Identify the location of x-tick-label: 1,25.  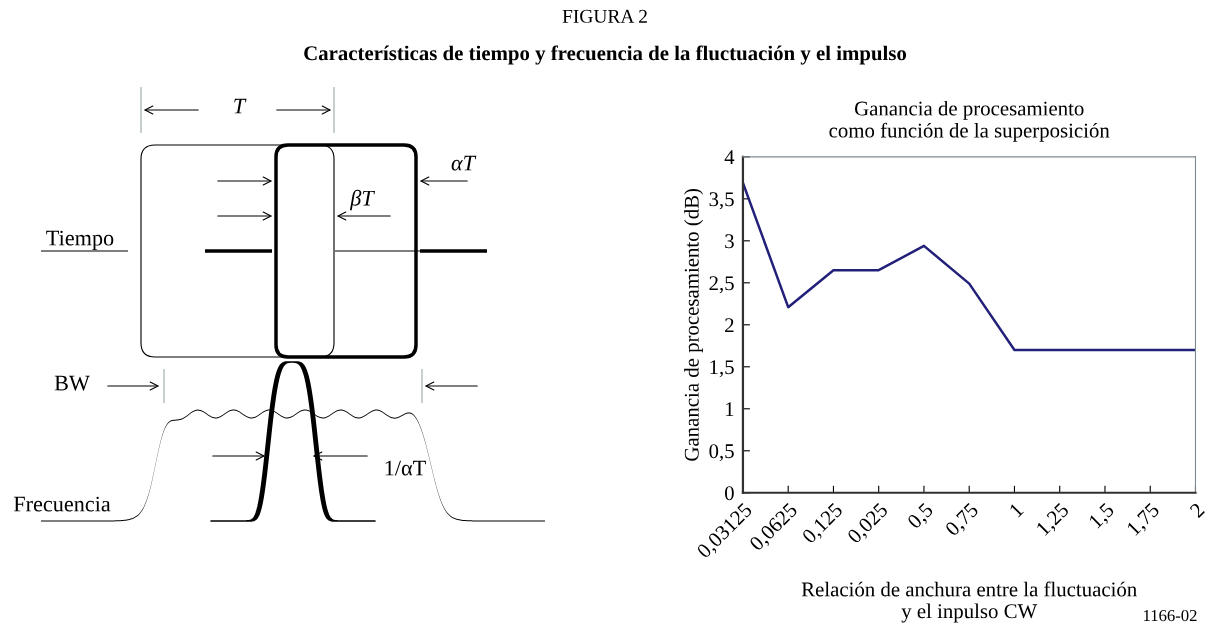
(1053, 520).